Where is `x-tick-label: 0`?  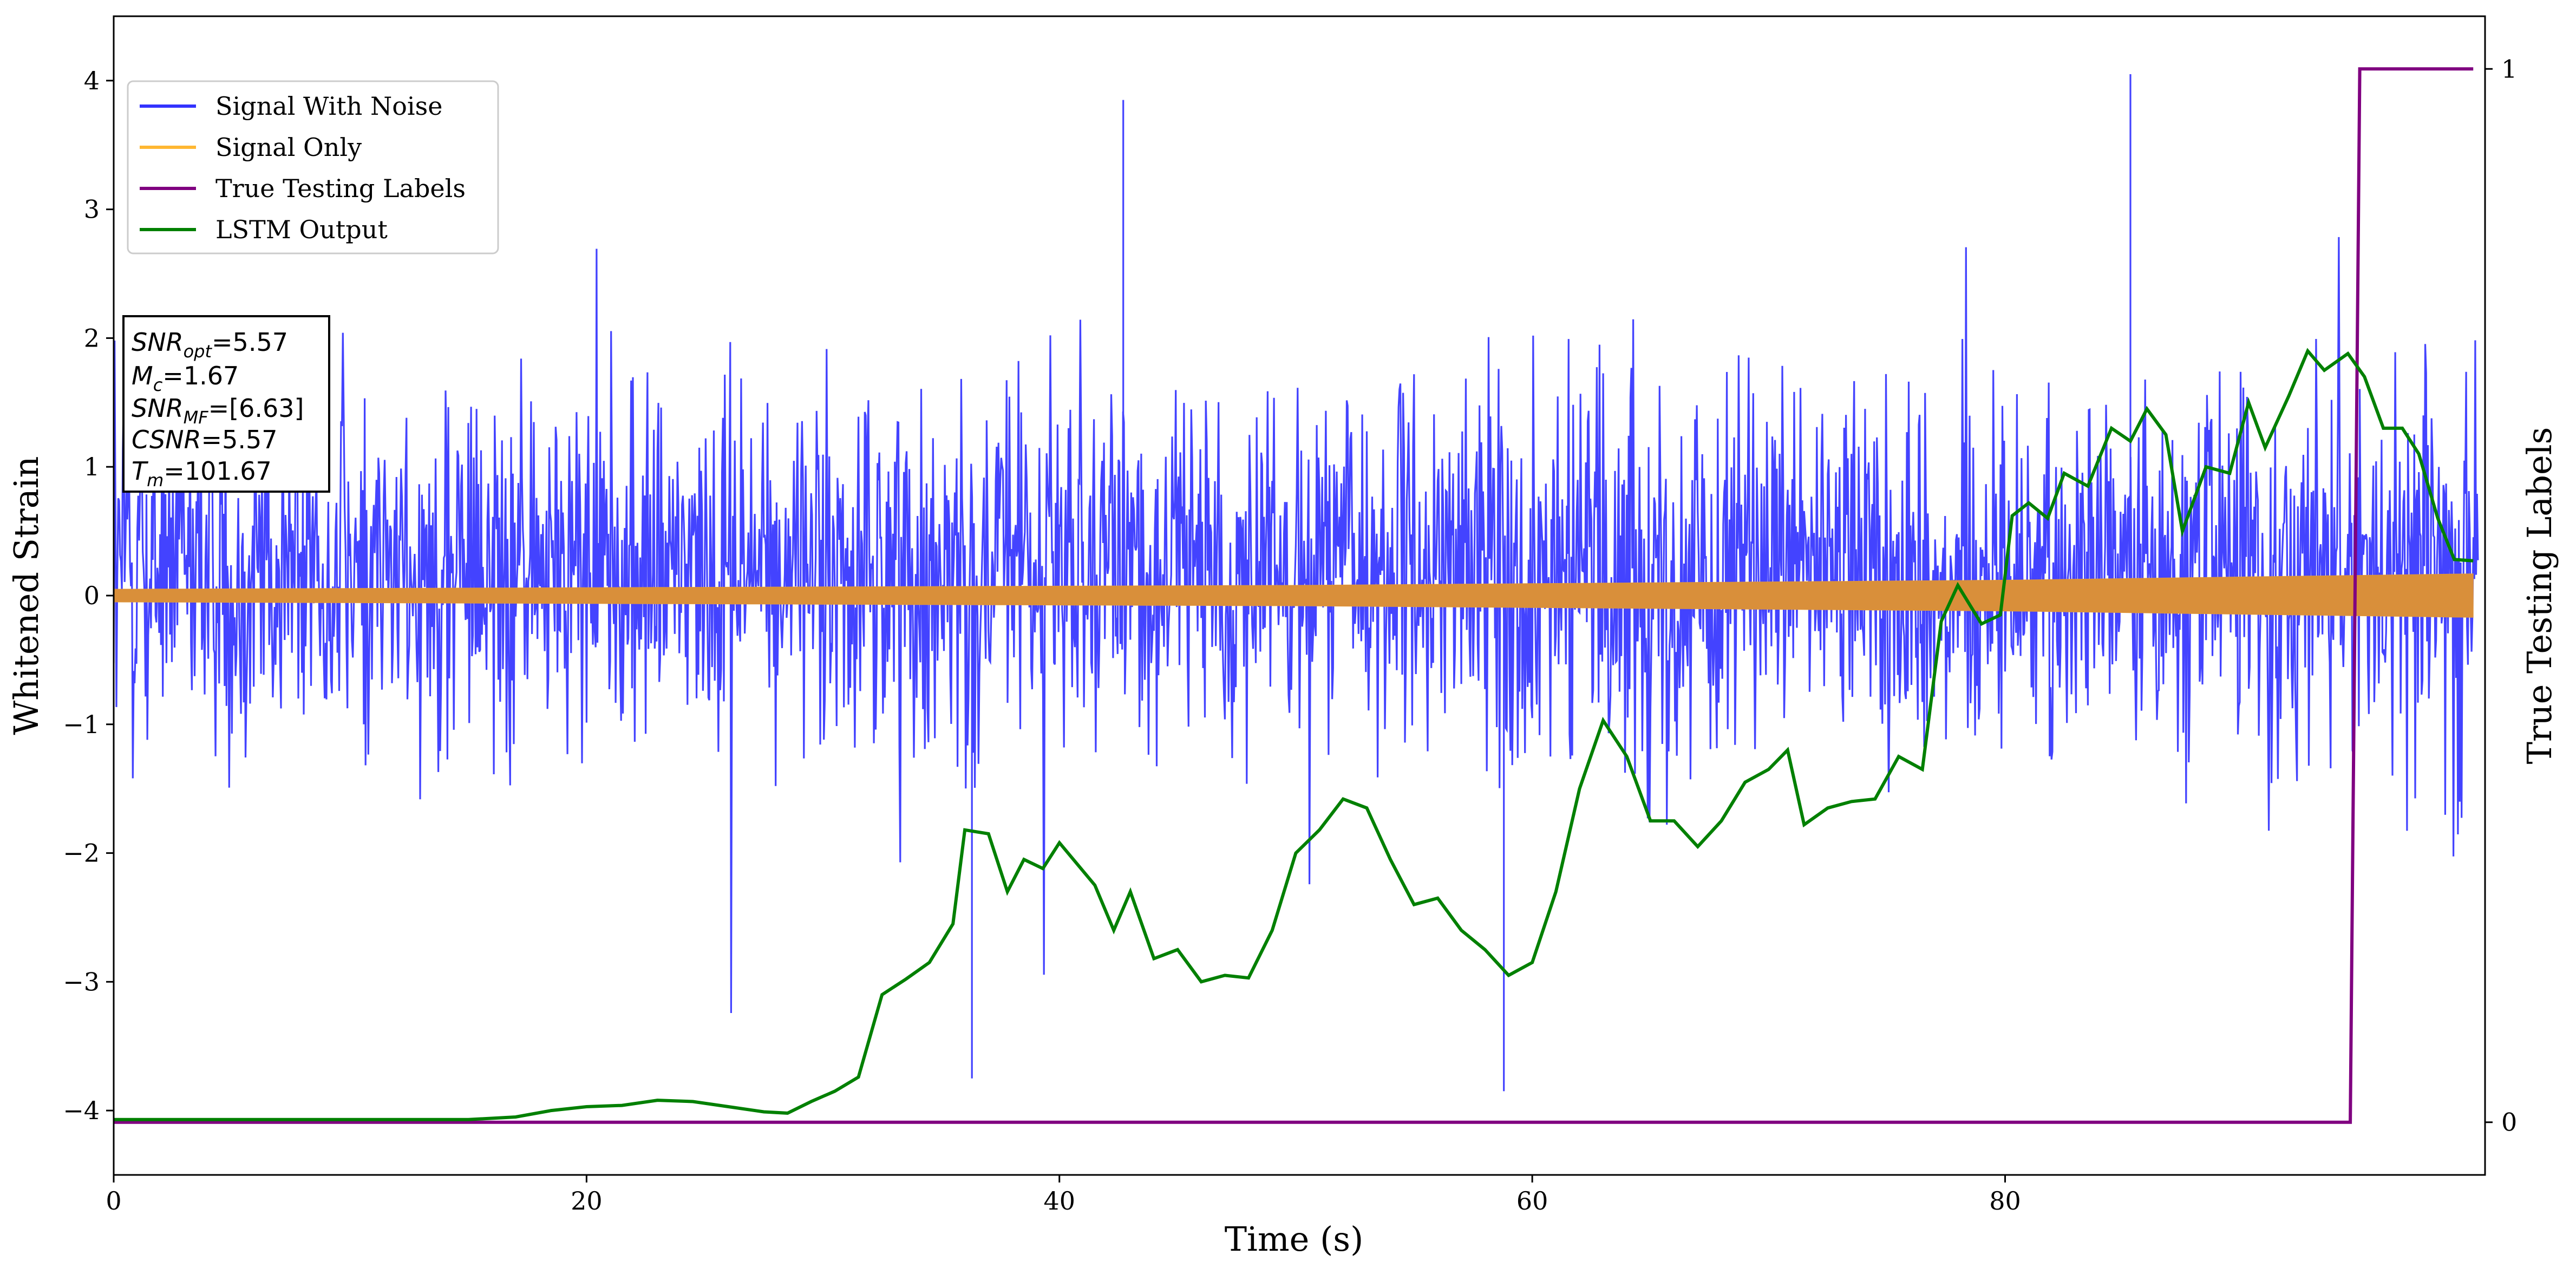 x-tick-label: 0 is located at coordinates (113, 1201).